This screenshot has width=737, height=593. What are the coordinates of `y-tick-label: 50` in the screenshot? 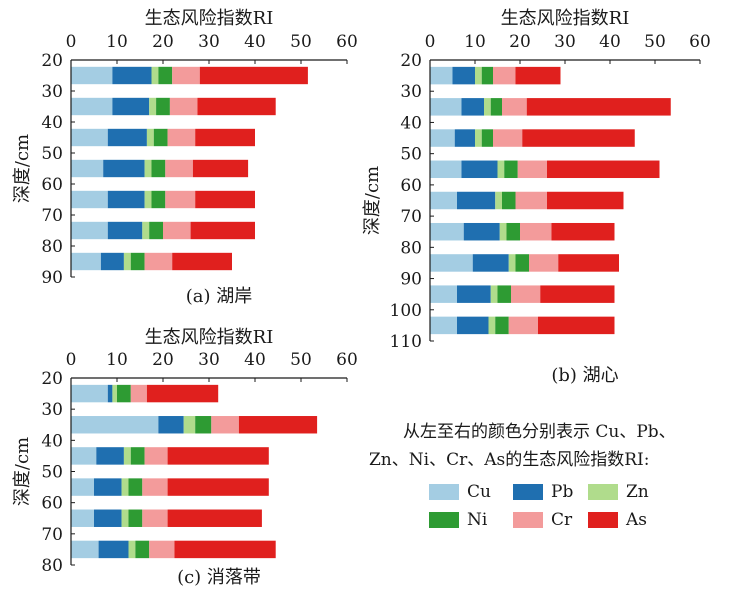 It's located at (52, 473).